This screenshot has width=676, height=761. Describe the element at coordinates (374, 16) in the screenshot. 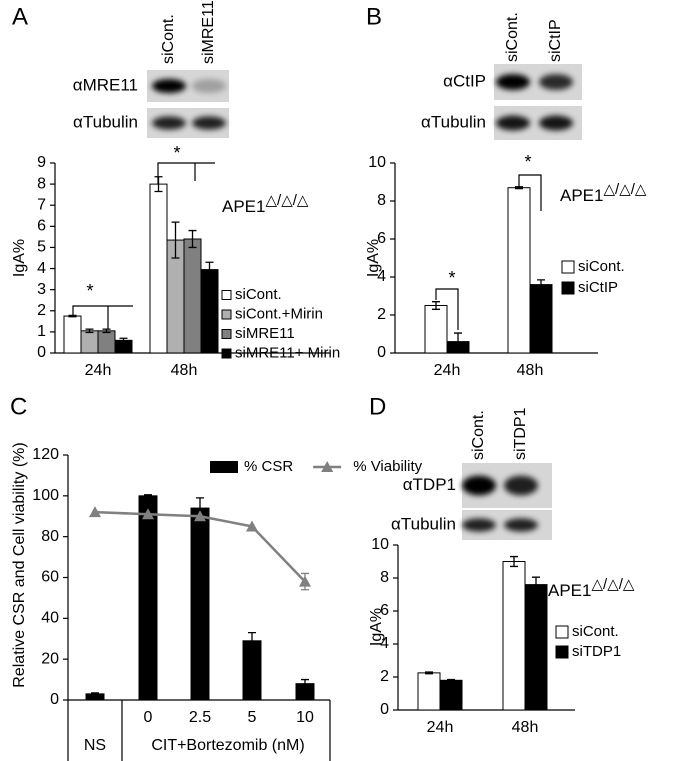

I see `panel-letter: B` at that location.